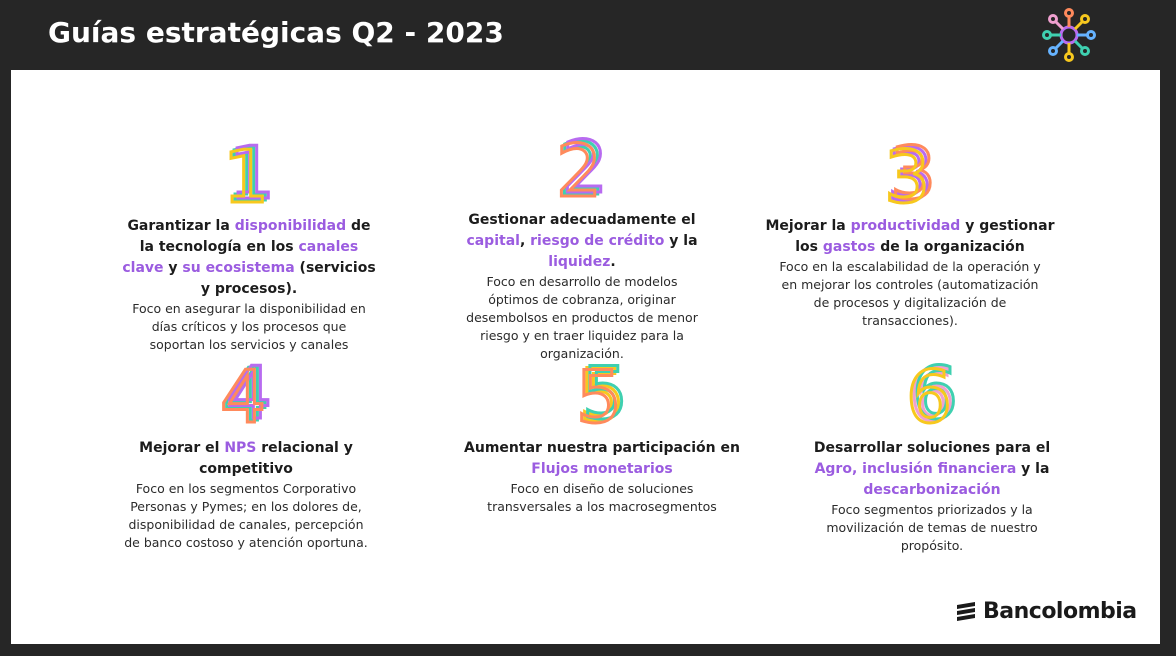 The width and height of the screenshot is (1176, 656). What do you see at coordinates (836, 469) in the screenshot?
I see `highlighted-text: Agro,` at bounding box center [836, 469].